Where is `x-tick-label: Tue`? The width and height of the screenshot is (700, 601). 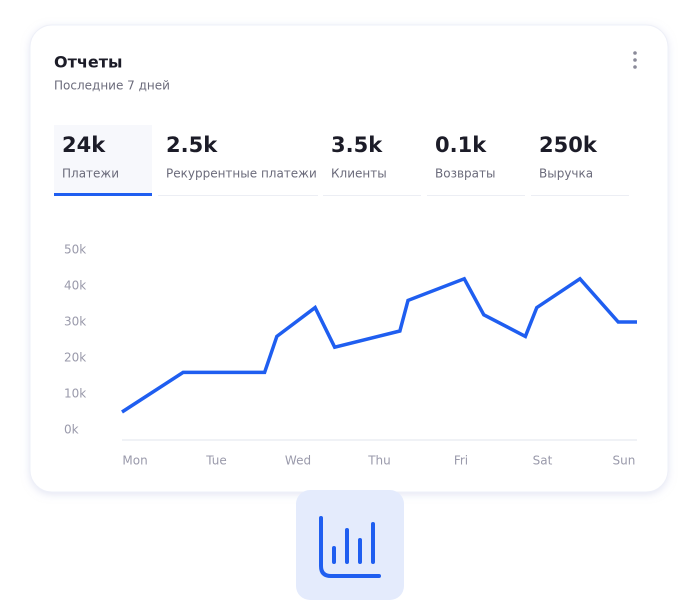 x-tick-label: Tue is located at coordinates (216, 461).